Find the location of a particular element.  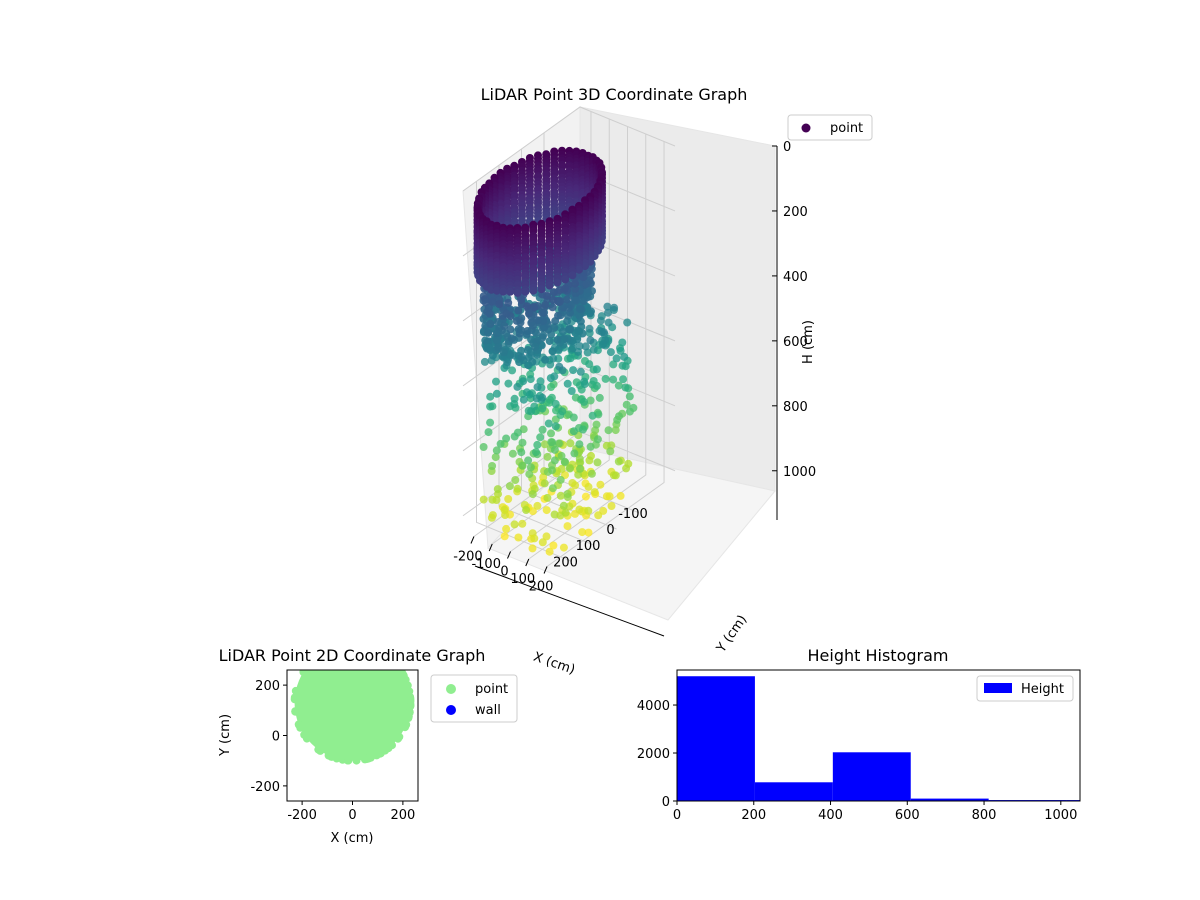

tick-label-y-2d: -200 is located at coordinates (265, 787).